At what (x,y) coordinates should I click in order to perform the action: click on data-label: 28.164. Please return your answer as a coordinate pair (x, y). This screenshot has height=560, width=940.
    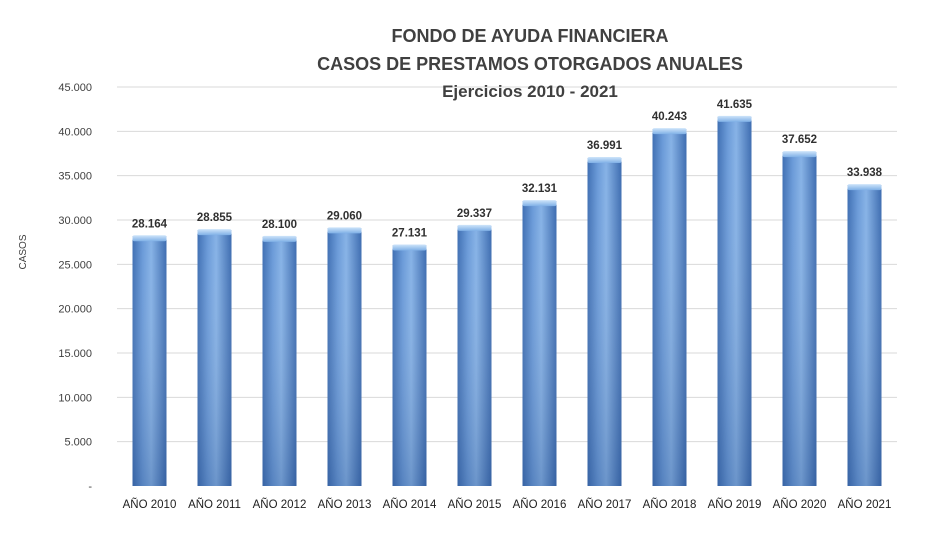
    Looking at the image, I should click on (150, 224).